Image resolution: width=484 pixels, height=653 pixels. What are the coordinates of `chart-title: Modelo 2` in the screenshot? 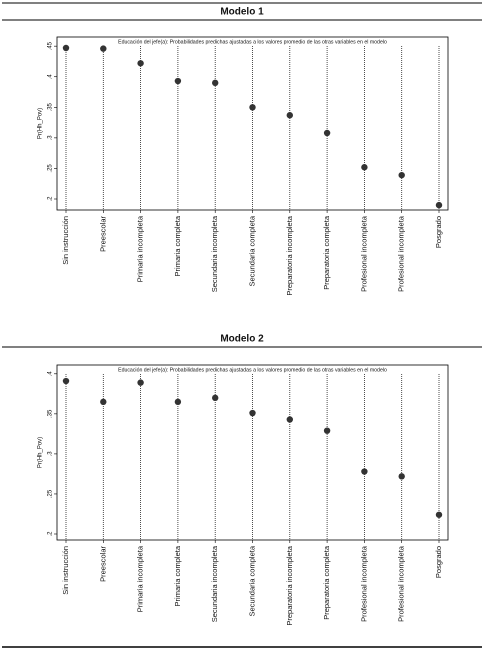 It's located at (242, 339).